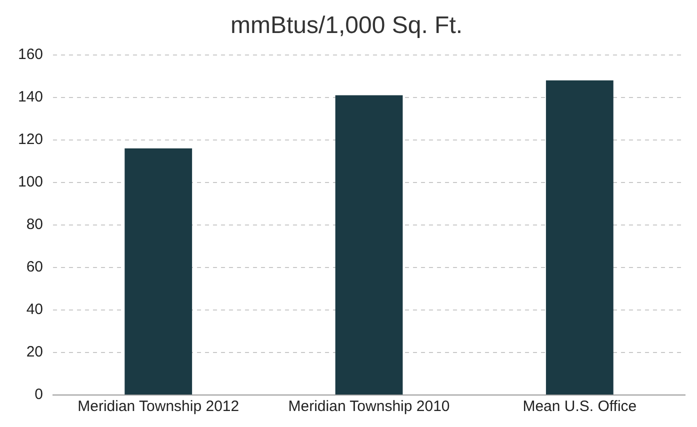  Describe the element at coordinates (35, 352) in the screenshot. I see `y-tick-label: 20` at that location.